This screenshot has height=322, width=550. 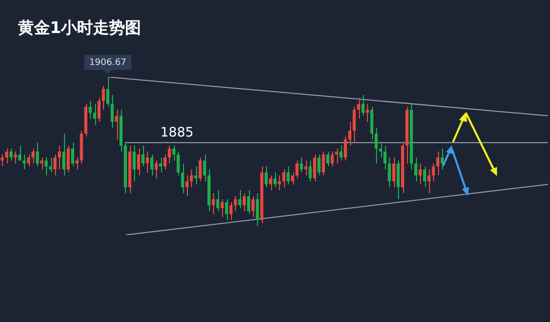 What do you see at coordinates (107, 63) in the screenshot?
I see `annotation: 1906.67` at bounding box center [107, 63].